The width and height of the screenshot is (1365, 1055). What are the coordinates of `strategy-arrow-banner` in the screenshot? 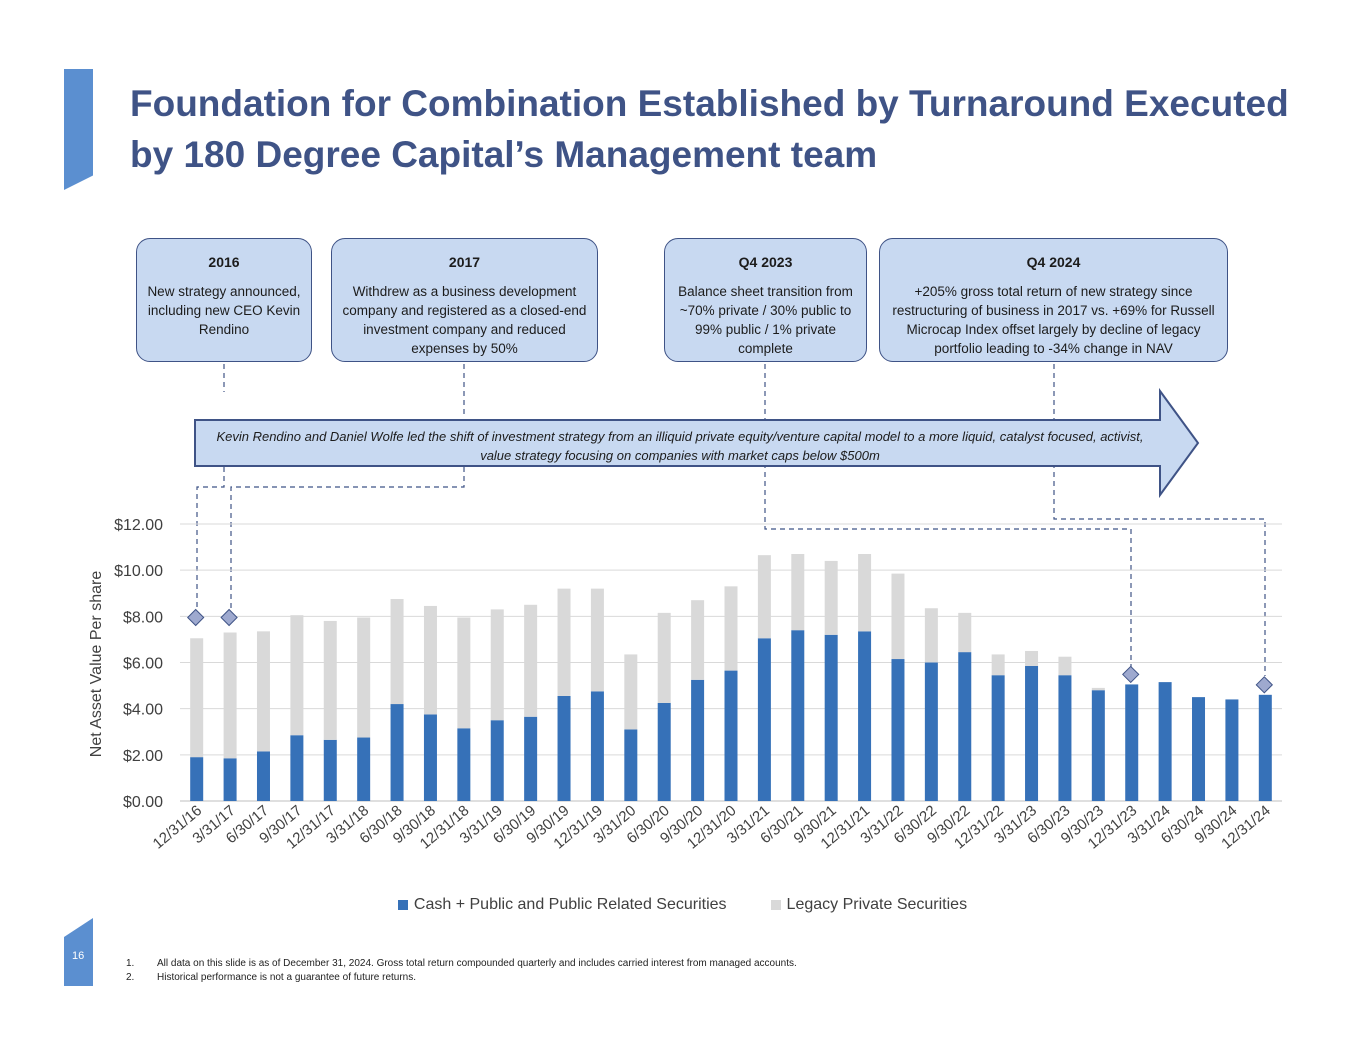 It's located at (697, 443).